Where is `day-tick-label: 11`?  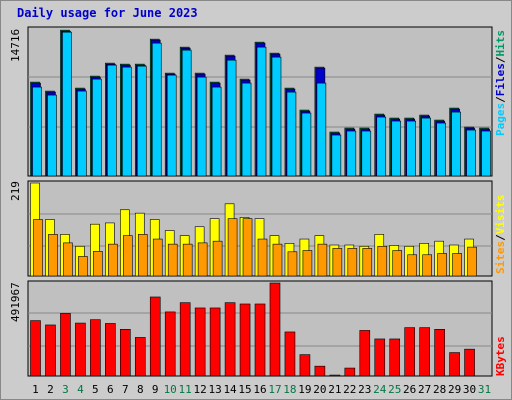 day-tick-label: 11 is located at coordinates (185, 389).